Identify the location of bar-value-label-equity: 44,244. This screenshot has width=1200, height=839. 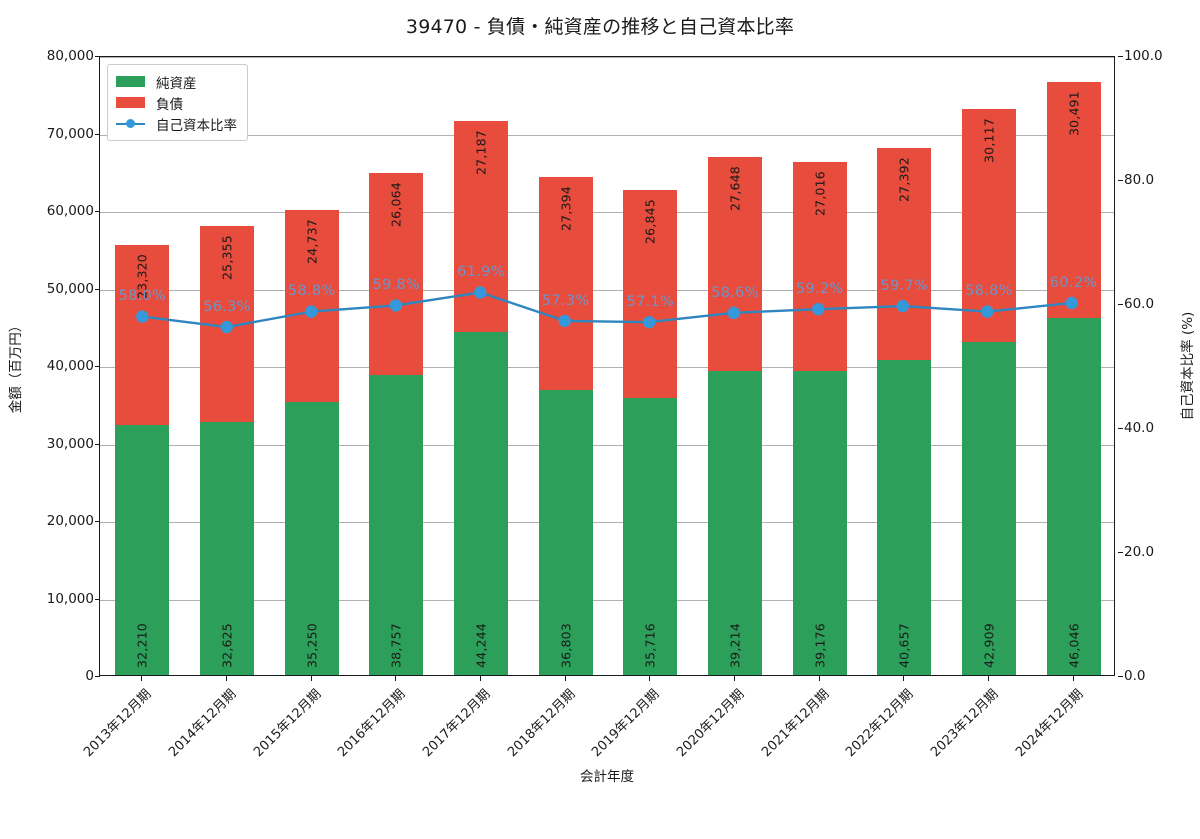
(481, 645).